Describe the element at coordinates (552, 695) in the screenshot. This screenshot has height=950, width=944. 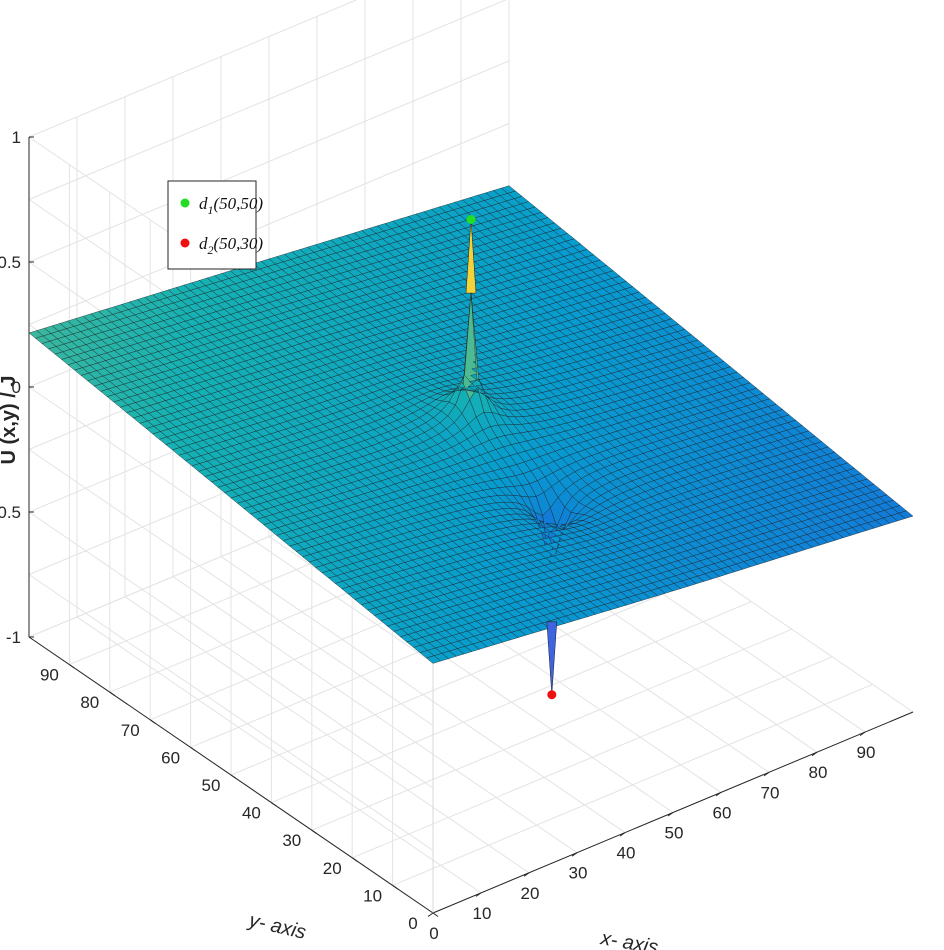
I see `marker-d2` at that location.